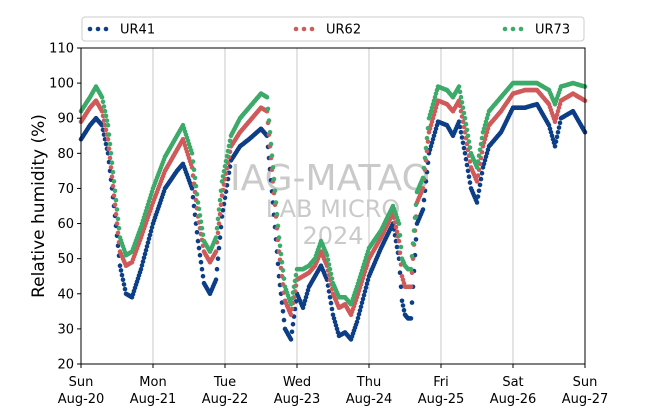  What do you see at coordinates (297, 382) in the screenshot?
I see `x-tick-day-aug-23: Wed` at bounding box center [297, 382].